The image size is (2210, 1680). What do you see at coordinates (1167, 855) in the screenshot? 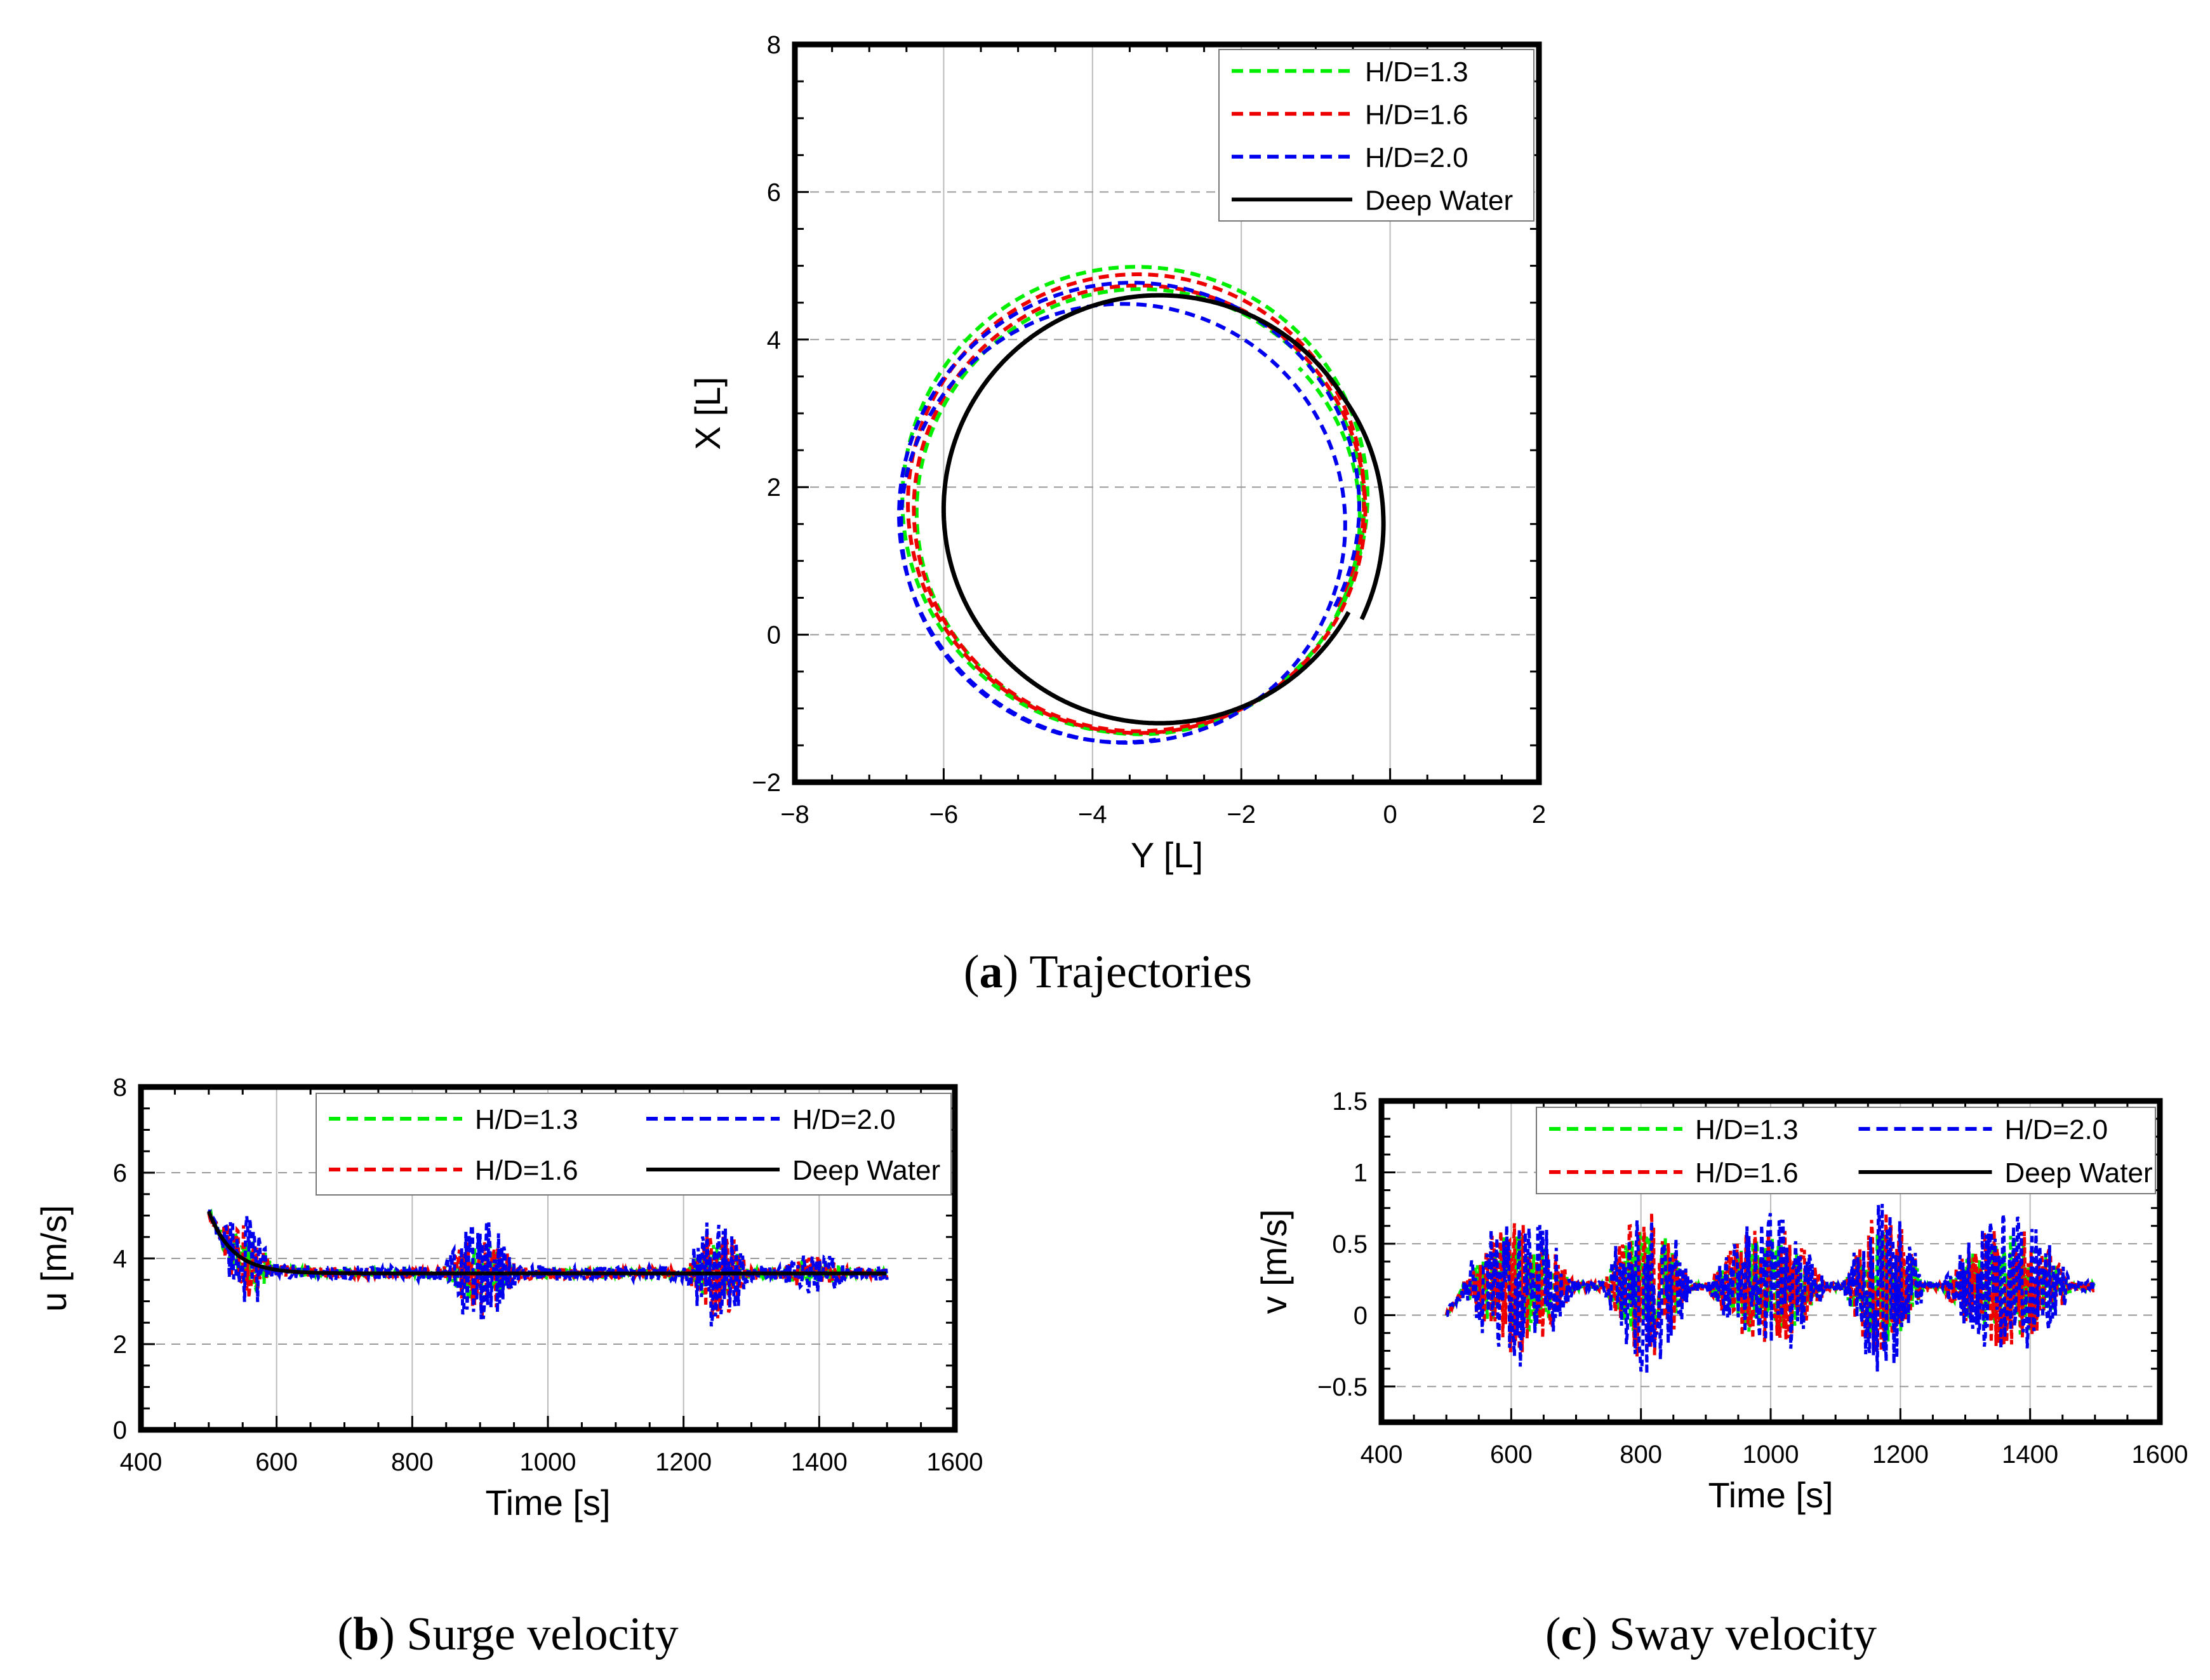
I see `x-axis-label: Y [L]` at bounding box center [1167, 855].